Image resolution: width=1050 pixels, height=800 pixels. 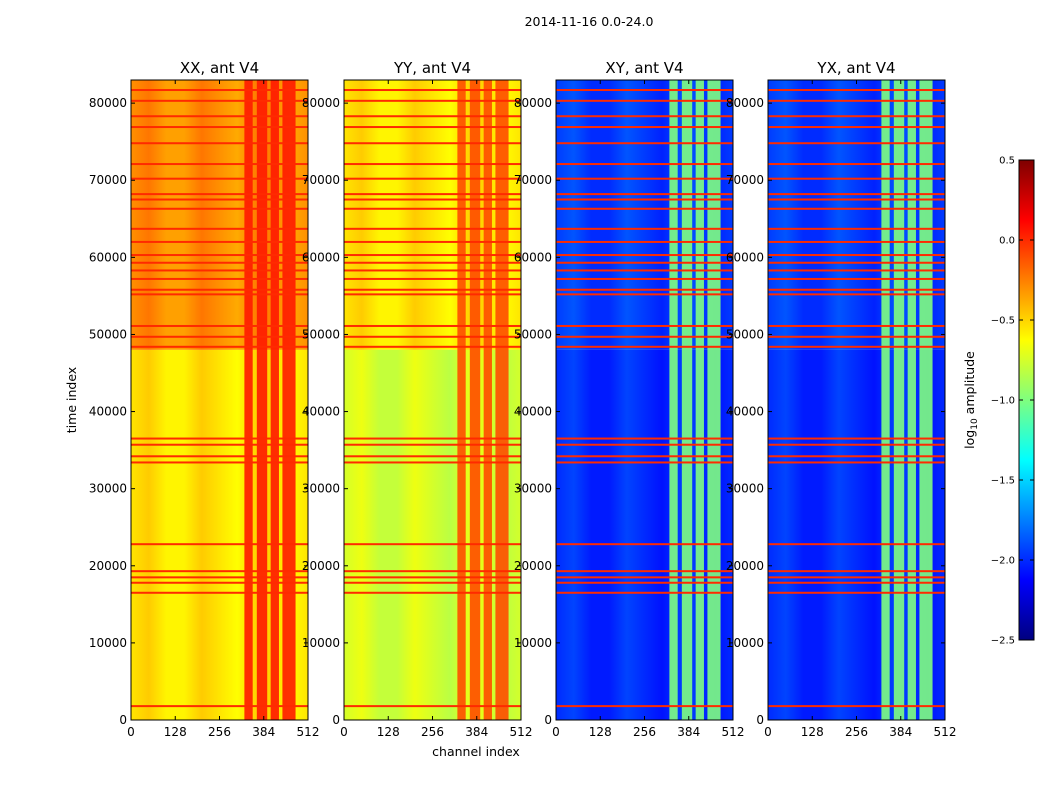 I want to click on colorbar-label-rest: amplitude, so click(x=969, y=384).